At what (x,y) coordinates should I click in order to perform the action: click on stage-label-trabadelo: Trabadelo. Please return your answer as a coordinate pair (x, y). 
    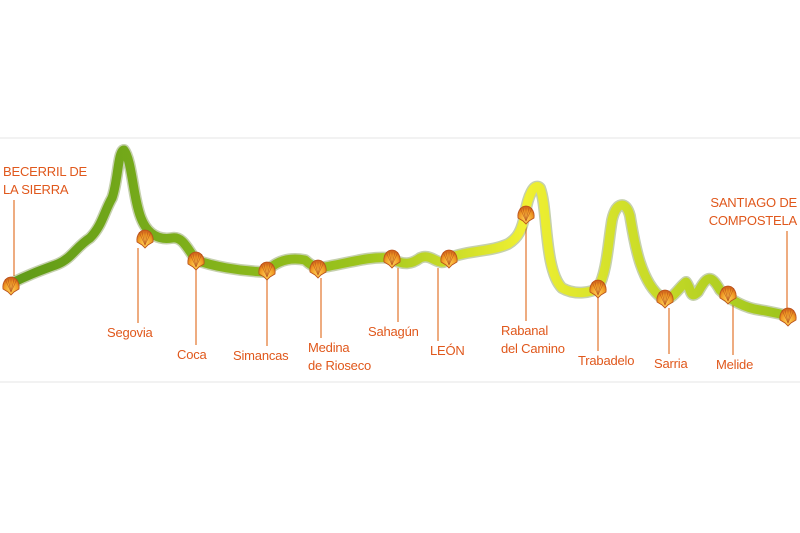
    Looking at the image, I should click on (606, 360).